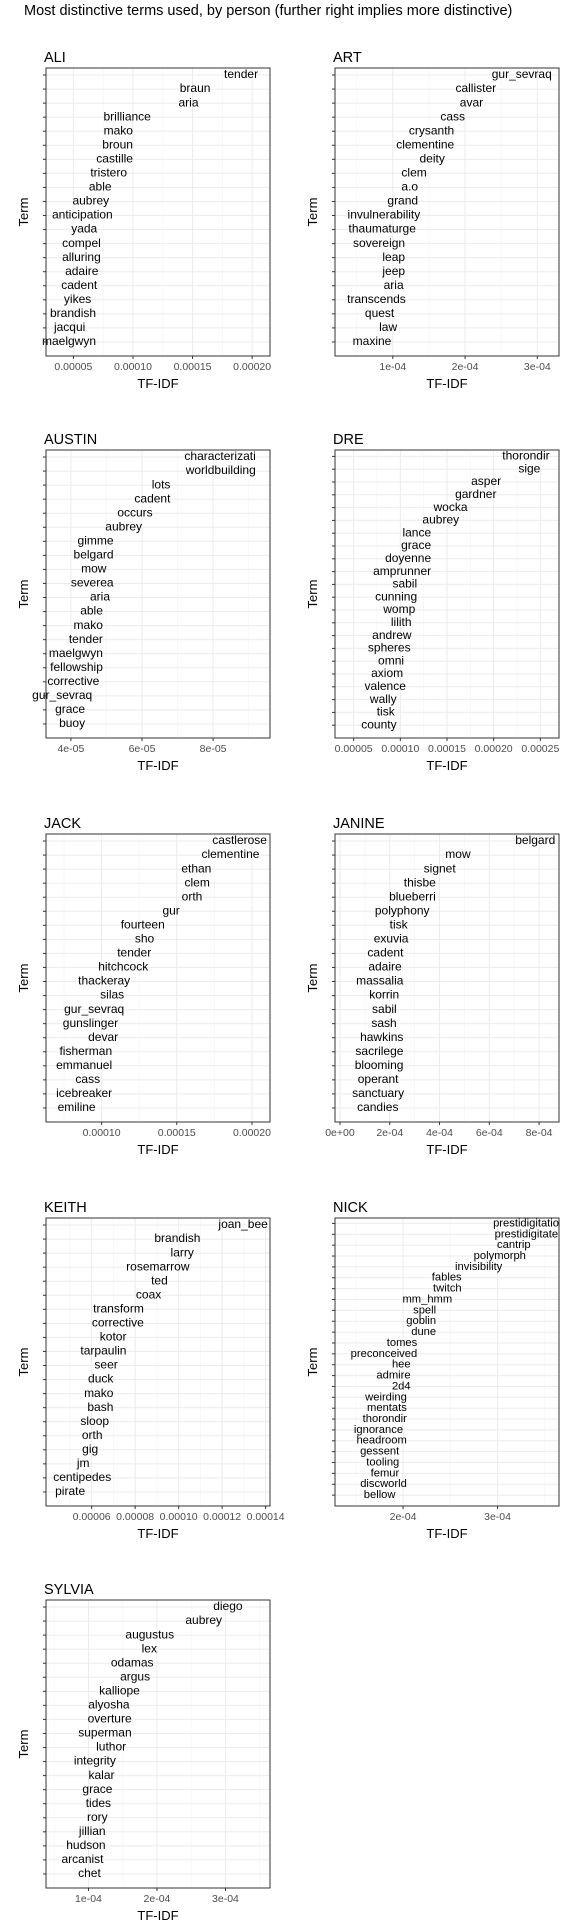 The width and height of the screenshot is (576, 1925). I want to click on term-label: thorondir, so click(525, 456).